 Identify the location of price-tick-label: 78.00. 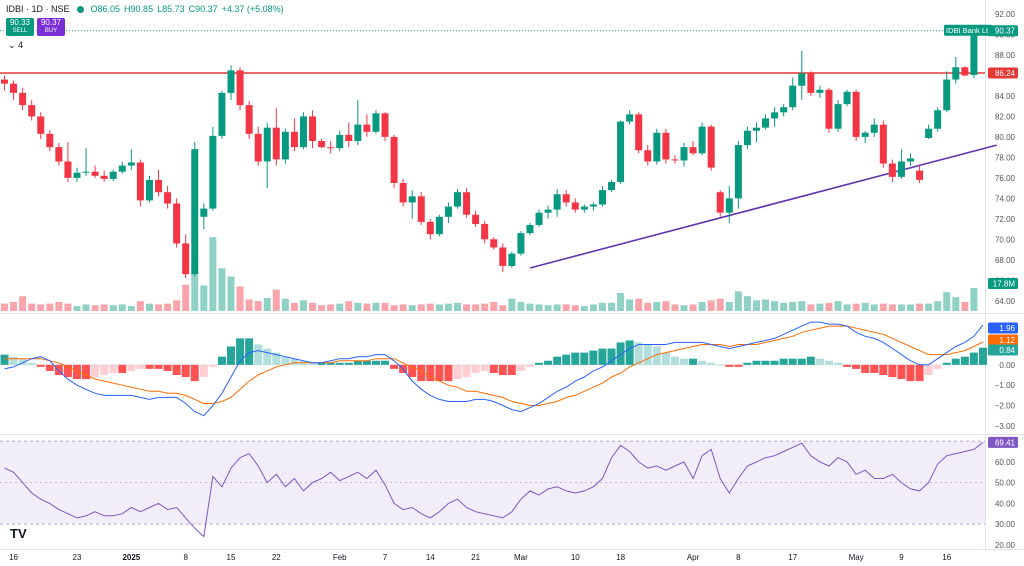
(1005, 157).